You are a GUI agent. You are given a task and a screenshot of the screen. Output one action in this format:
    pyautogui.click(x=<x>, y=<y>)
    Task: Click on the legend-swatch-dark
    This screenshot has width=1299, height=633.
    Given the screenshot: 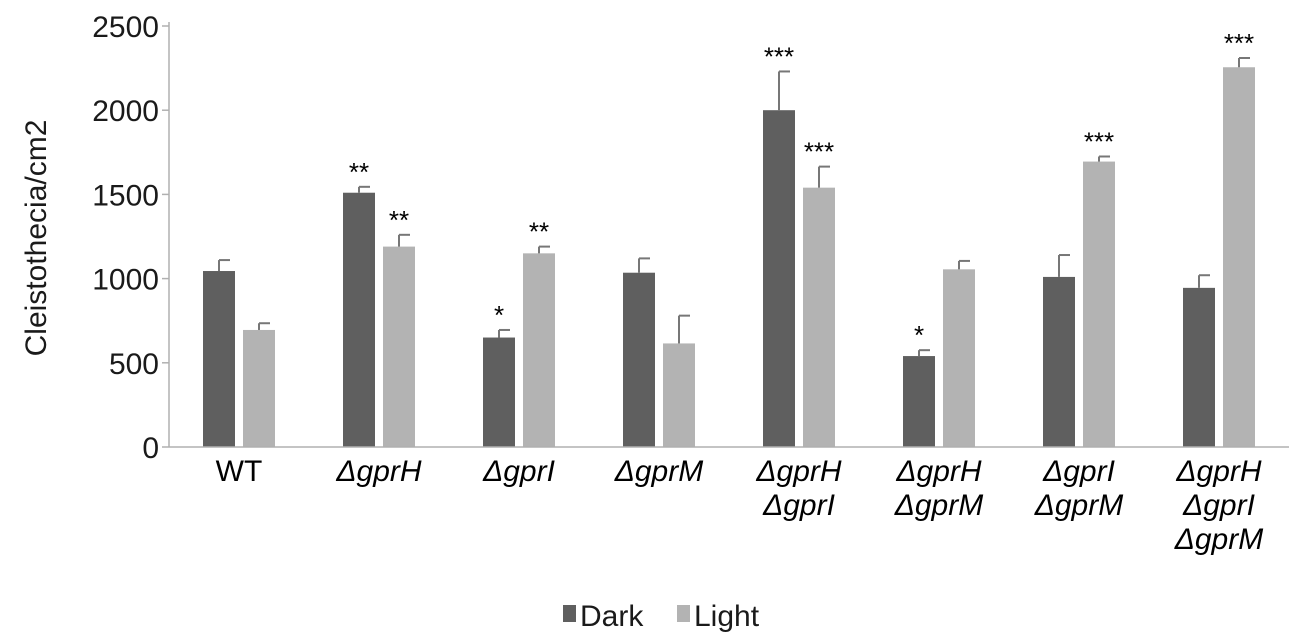 What is the action you would take?
    pyautogui.click(x=569, y=613)
    